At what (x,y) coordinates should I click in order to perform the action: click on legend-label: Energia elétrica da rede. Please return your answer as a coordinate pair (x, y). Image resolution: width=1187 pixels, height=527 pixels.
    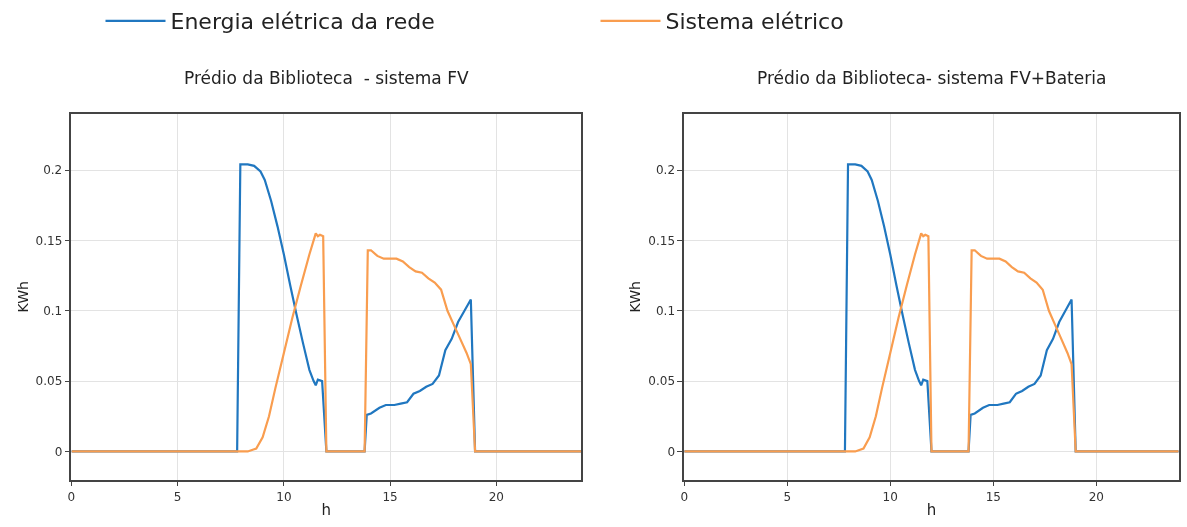
    Looking at the image, I should click on (302, 22).